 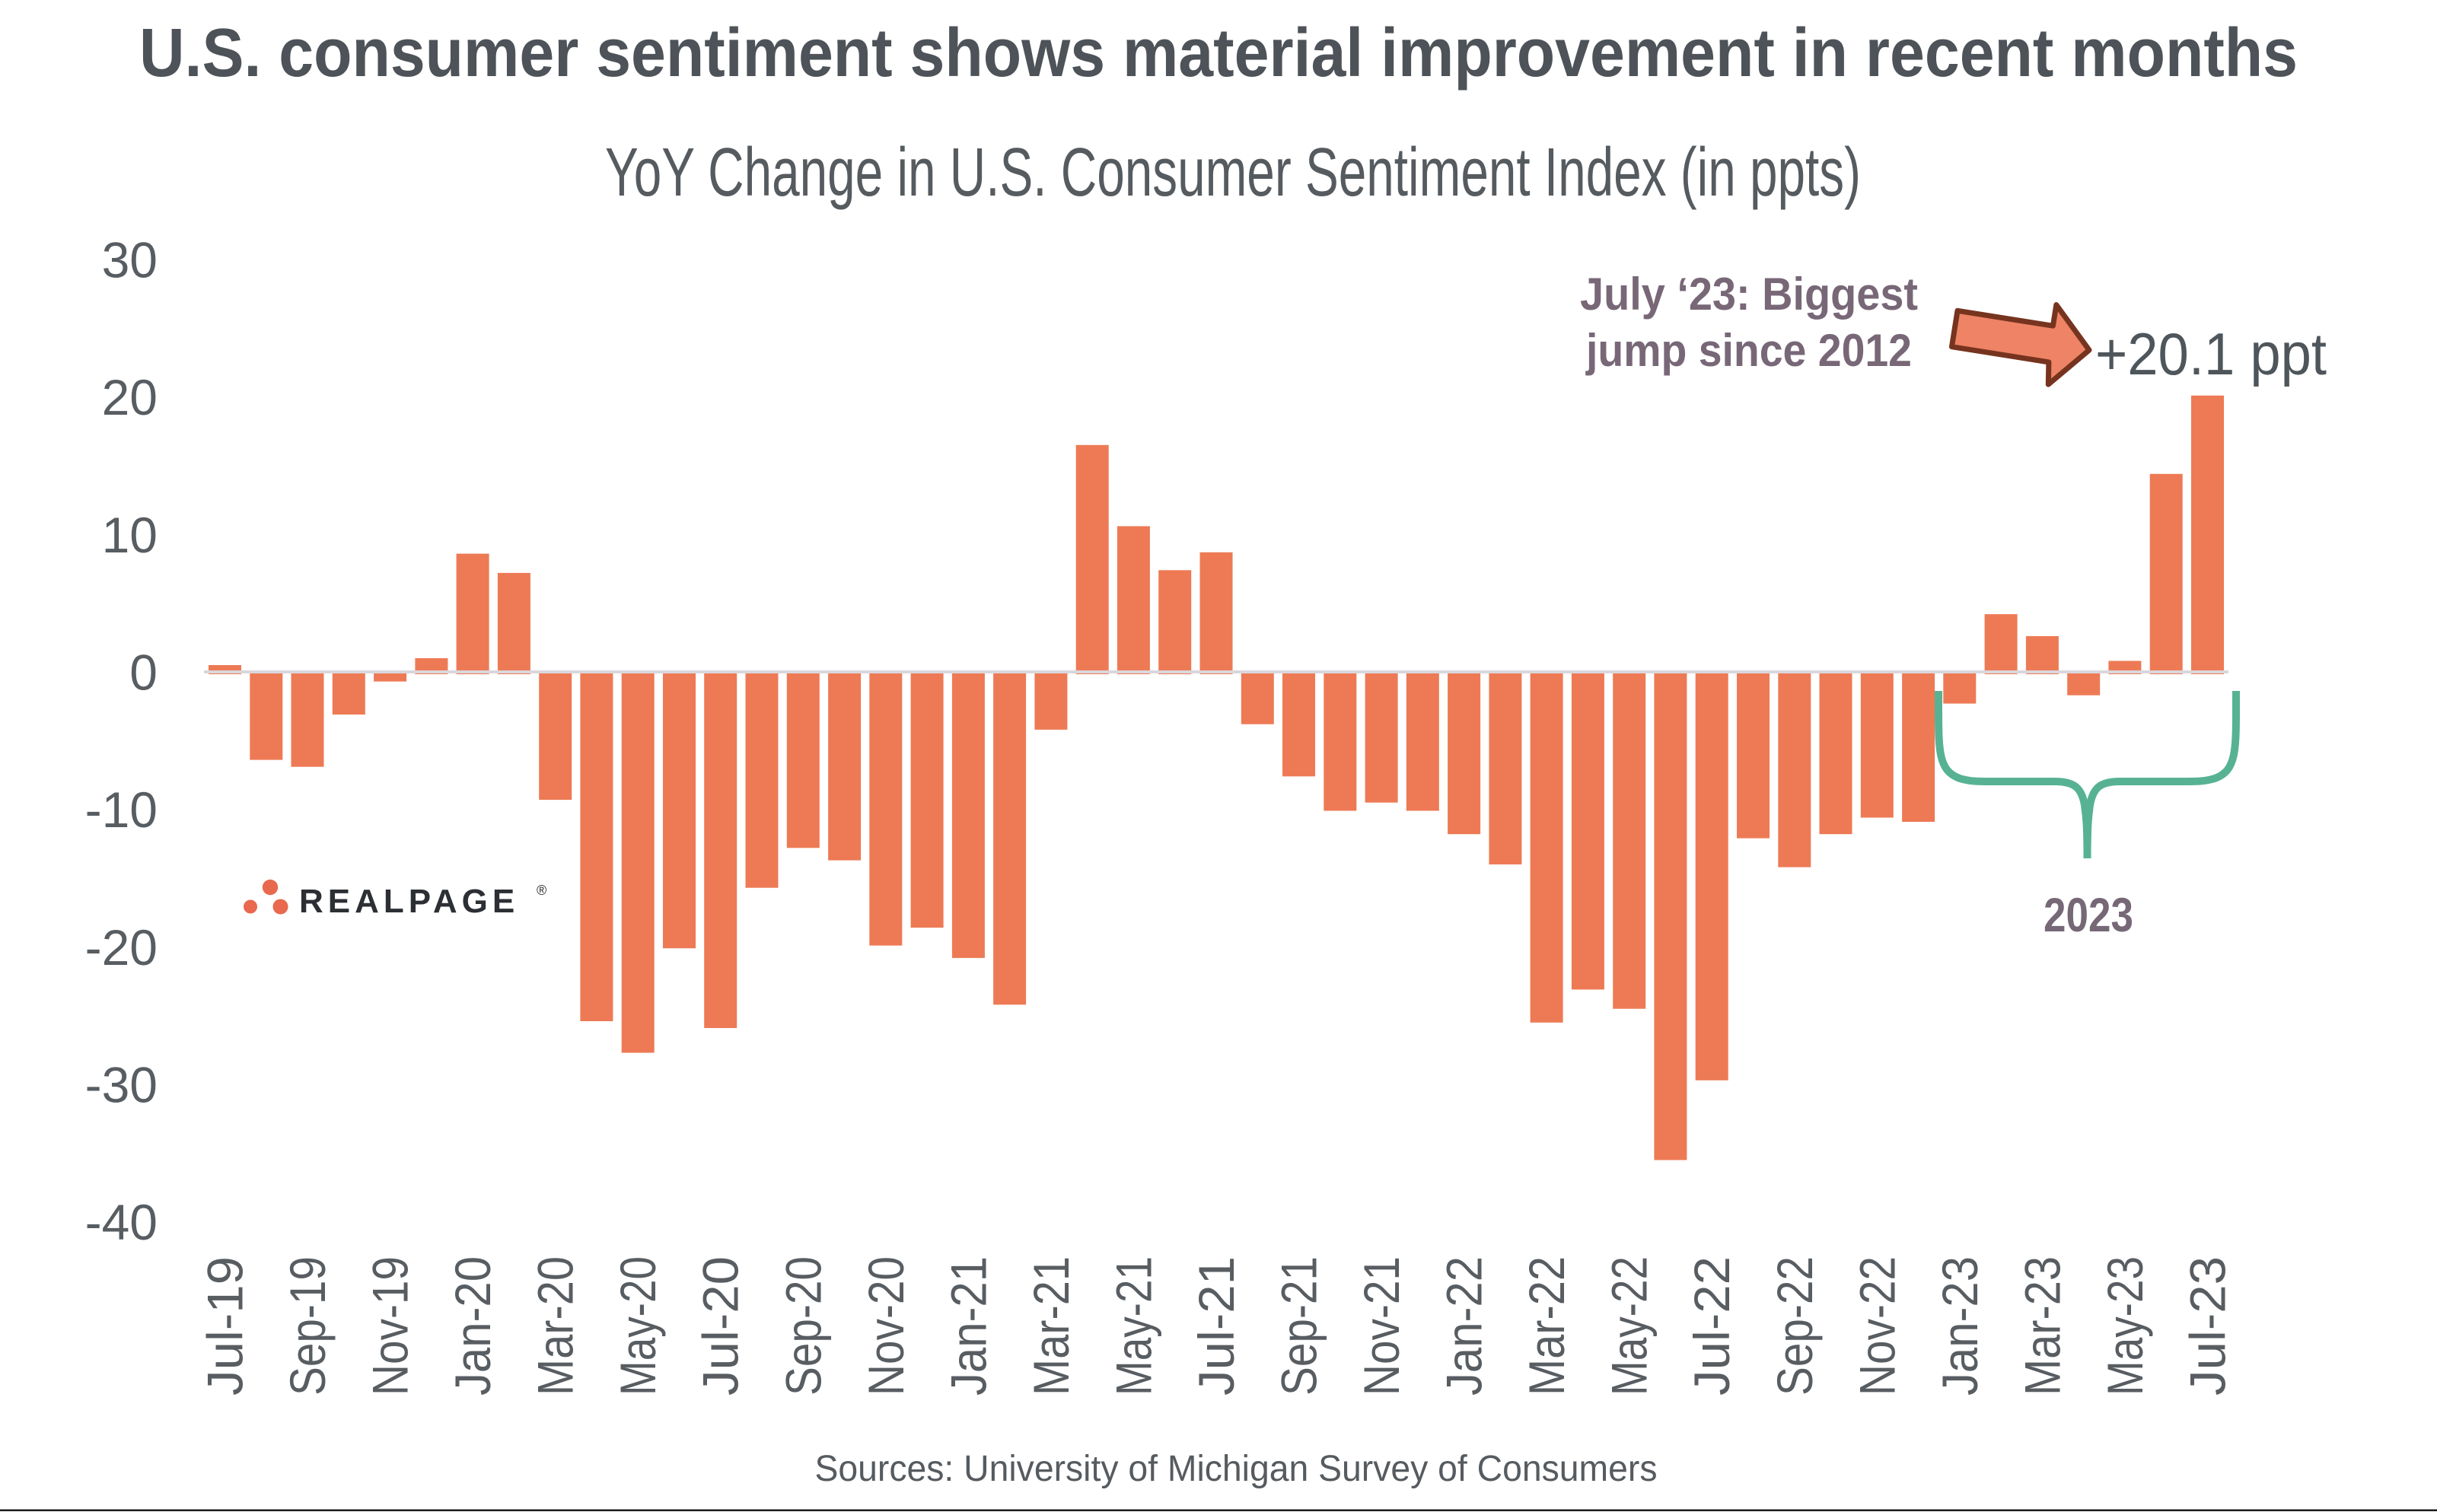 I want to click on svg-text: May-22, so click(x=1630, y=1326).